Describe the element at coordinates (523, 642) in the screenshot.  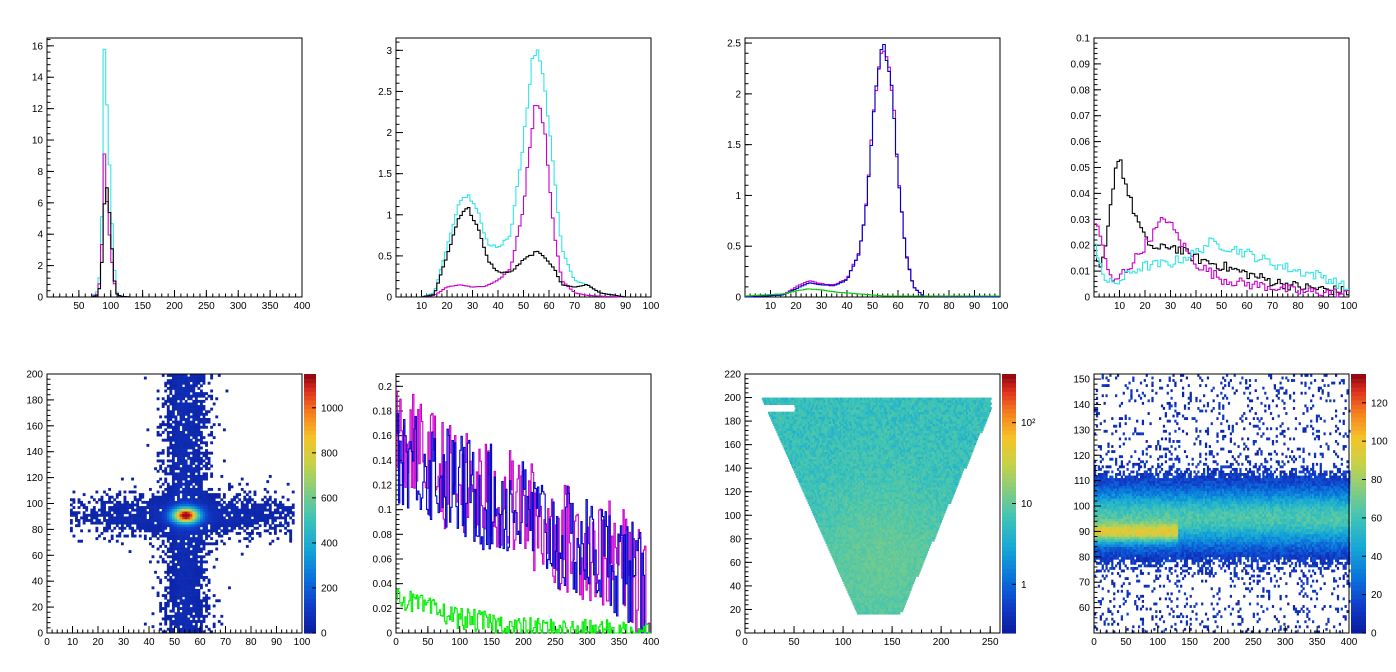
I see `x-tick-label: 200` at that location.